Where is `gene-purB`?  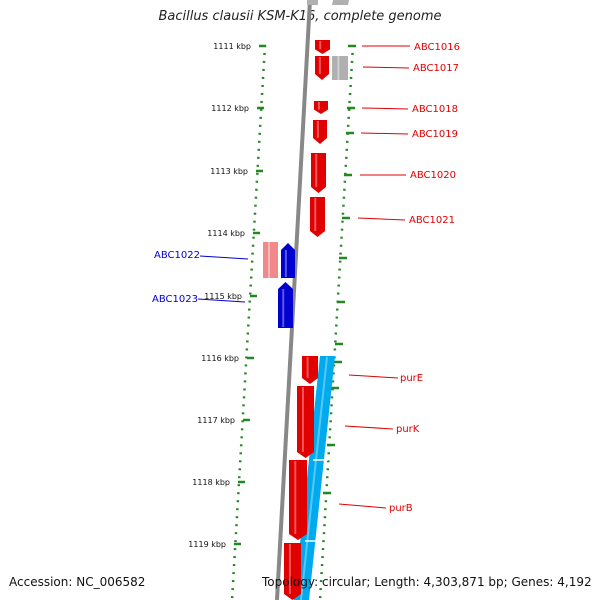
gene-purB is located at coordinates (298, 500).